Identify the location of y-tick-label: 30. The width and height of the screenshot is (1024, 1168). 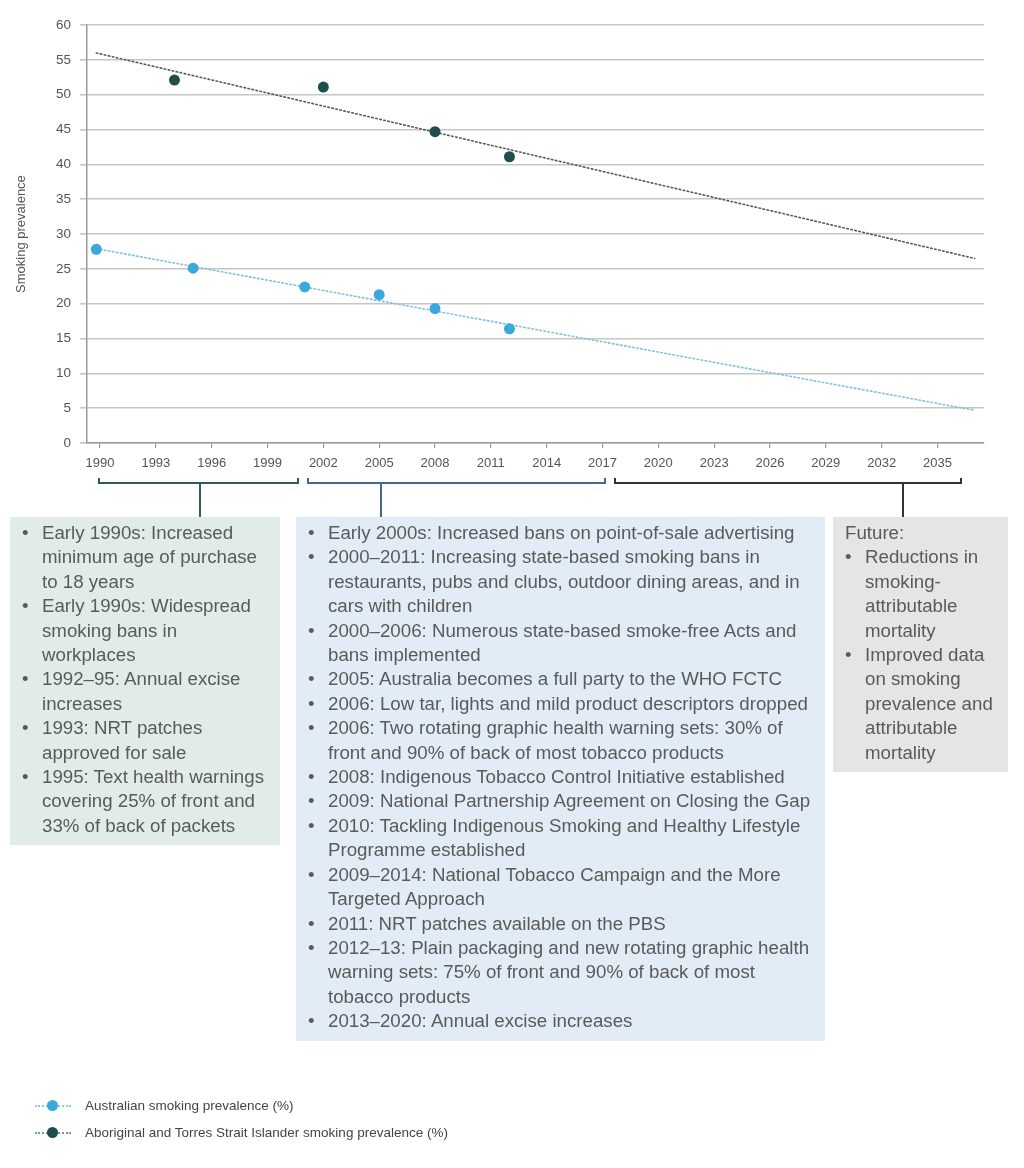
(63, 233).